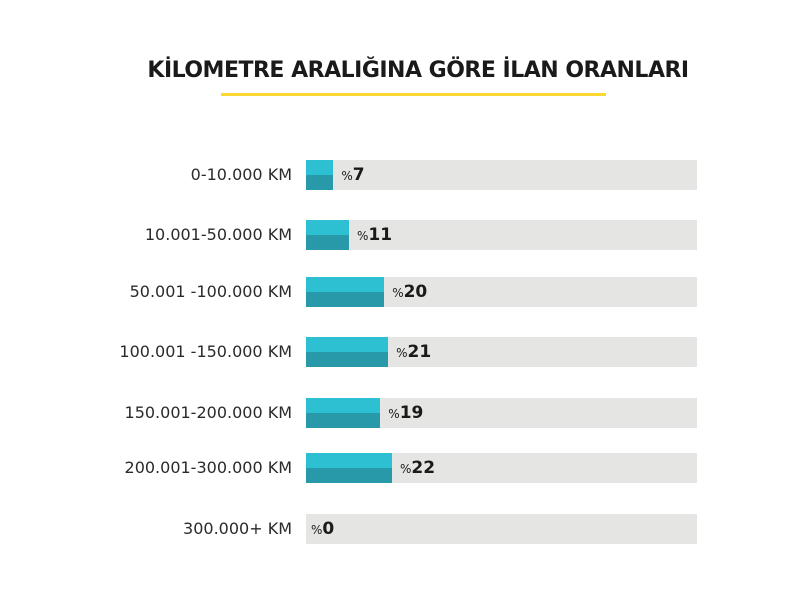 The width and height of the screenshot is (800, 600). What do you see at coordinates (237, 528) in the screenshot?
I see `category-label: 300.000+ KM` at bounding box center [237, 528].